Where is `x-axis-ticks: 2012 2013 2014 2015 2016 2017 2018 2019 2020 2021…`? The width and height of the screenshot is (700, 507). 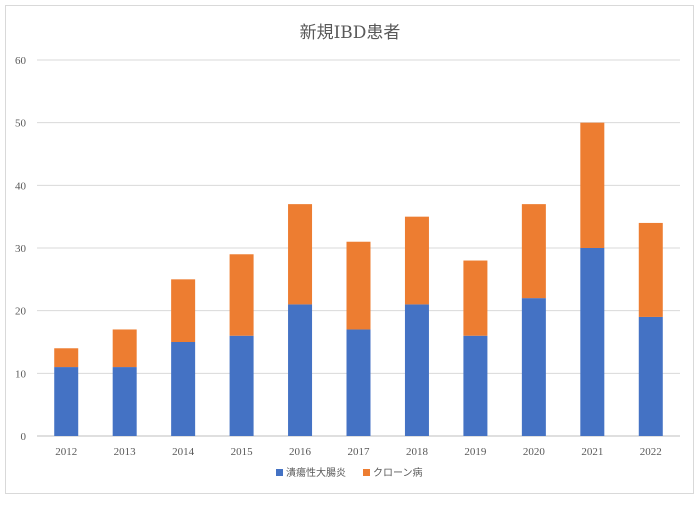 x-axis-ticks: 2012 2013 2014 2015 2016 2017 2018 2019 2020 2021… is located at coordinates (358, 452).